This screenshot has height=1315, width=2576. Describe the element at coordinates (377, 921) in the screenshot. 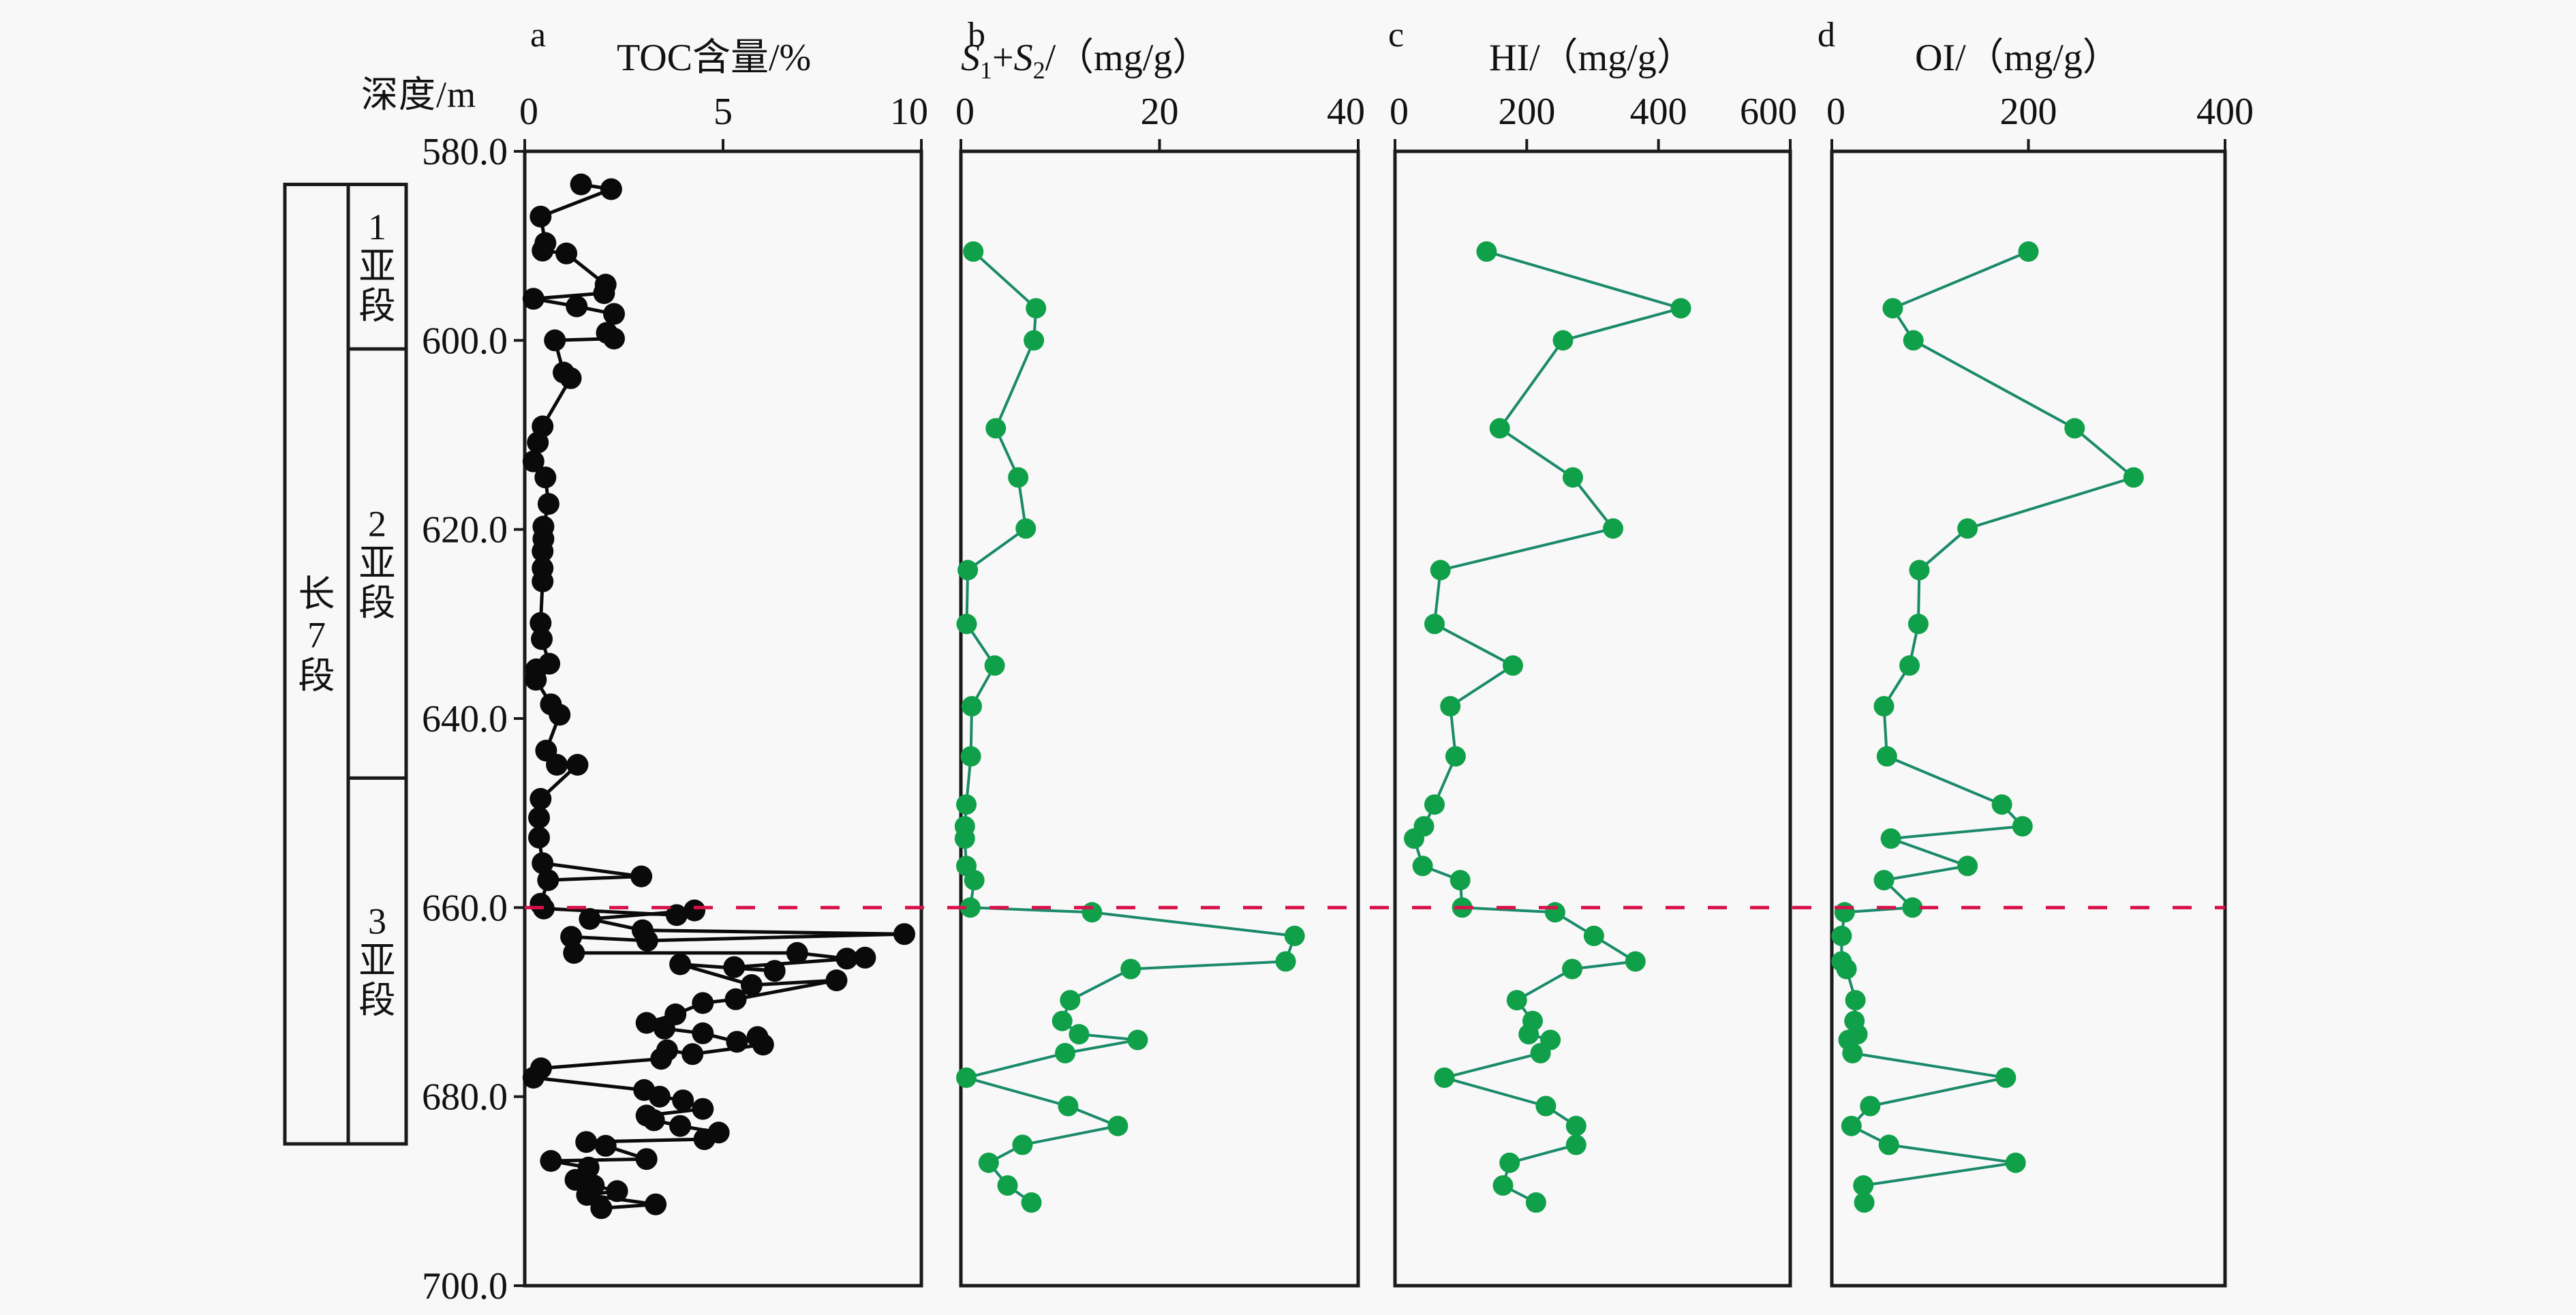

I see `member-label-char: 3` at that location.